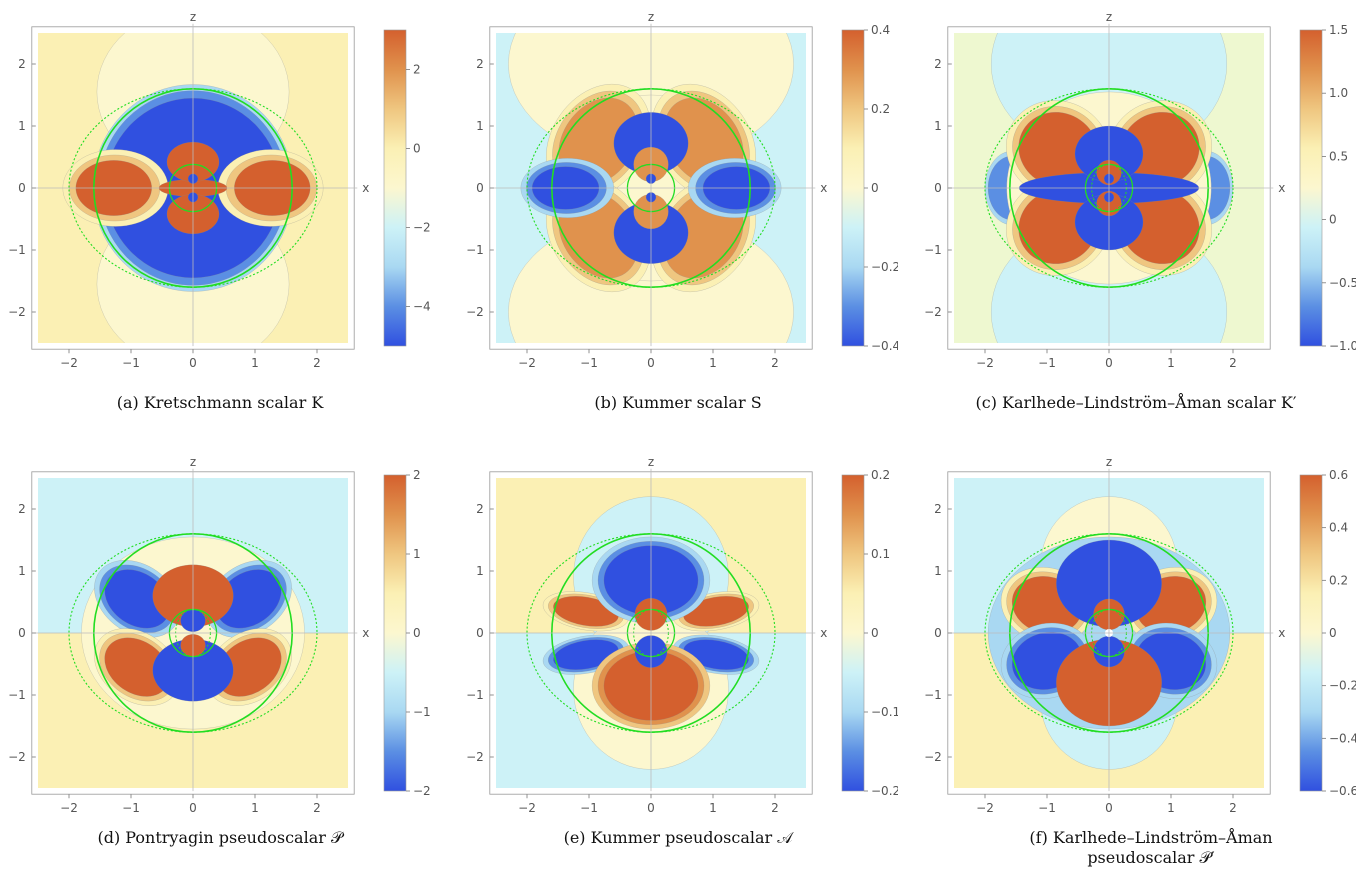 This screenshot has width=1360, height=879. What do you see at coordinates (1140, 190) in the screenshot?
I see `chart-svg: z x −2 −1 0 1 2 2 1 0 −1 −2 1.5 1.0 0.5 0 −0.5 −1.0` at bounding box center [1140, 190].